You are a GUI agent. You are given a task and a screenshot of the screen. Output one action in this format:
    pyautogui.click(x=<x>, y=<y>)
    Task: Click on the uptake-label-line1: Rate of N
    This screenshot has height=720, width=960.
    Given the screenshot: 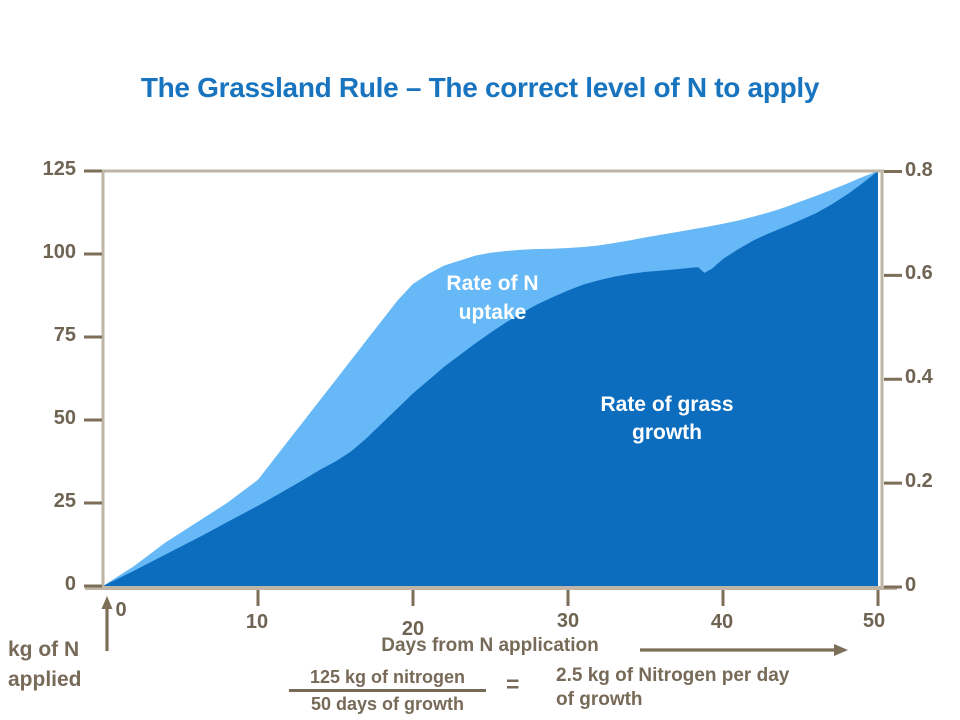 What is the action you would take?
    pyautogui.click(x=492, y=283)
    